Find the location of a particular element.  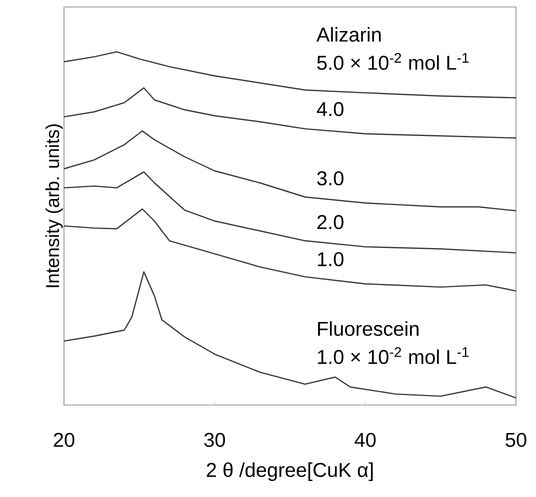

x-tick-label: 40 is located at coordinates (365, 439).